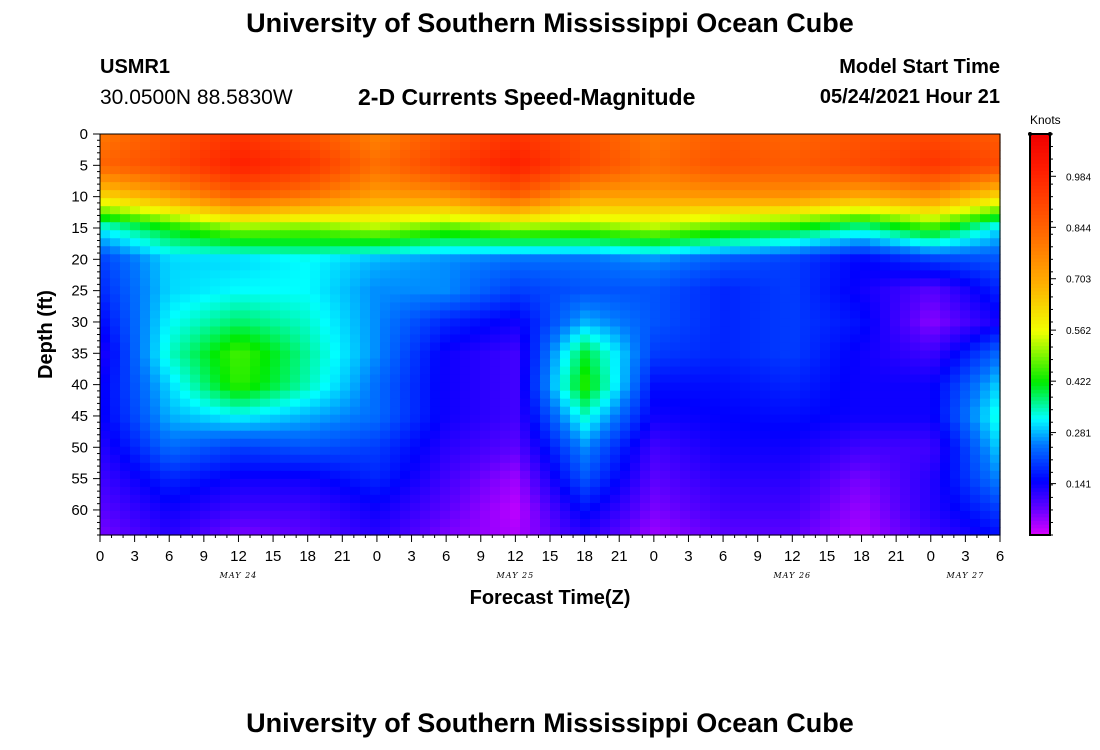 The width and height of the screenshot is (1100, 750). Describe the element at coordinates (1078, 280) in the screenshot. I see `colorbar-label: 0.703` at that location.